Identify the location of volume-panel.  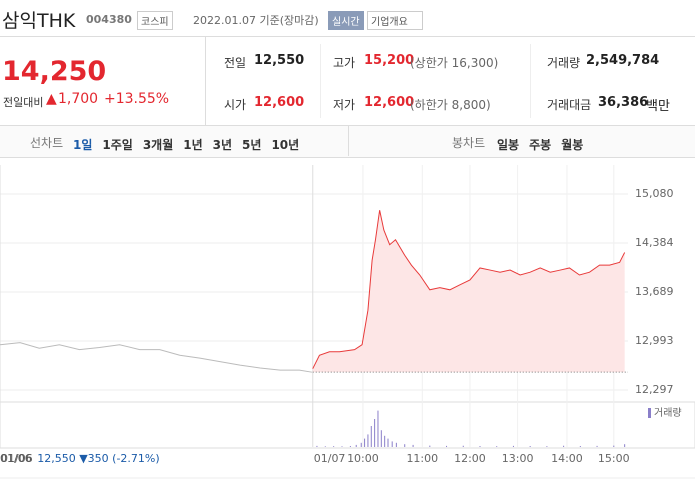
(347, 425).